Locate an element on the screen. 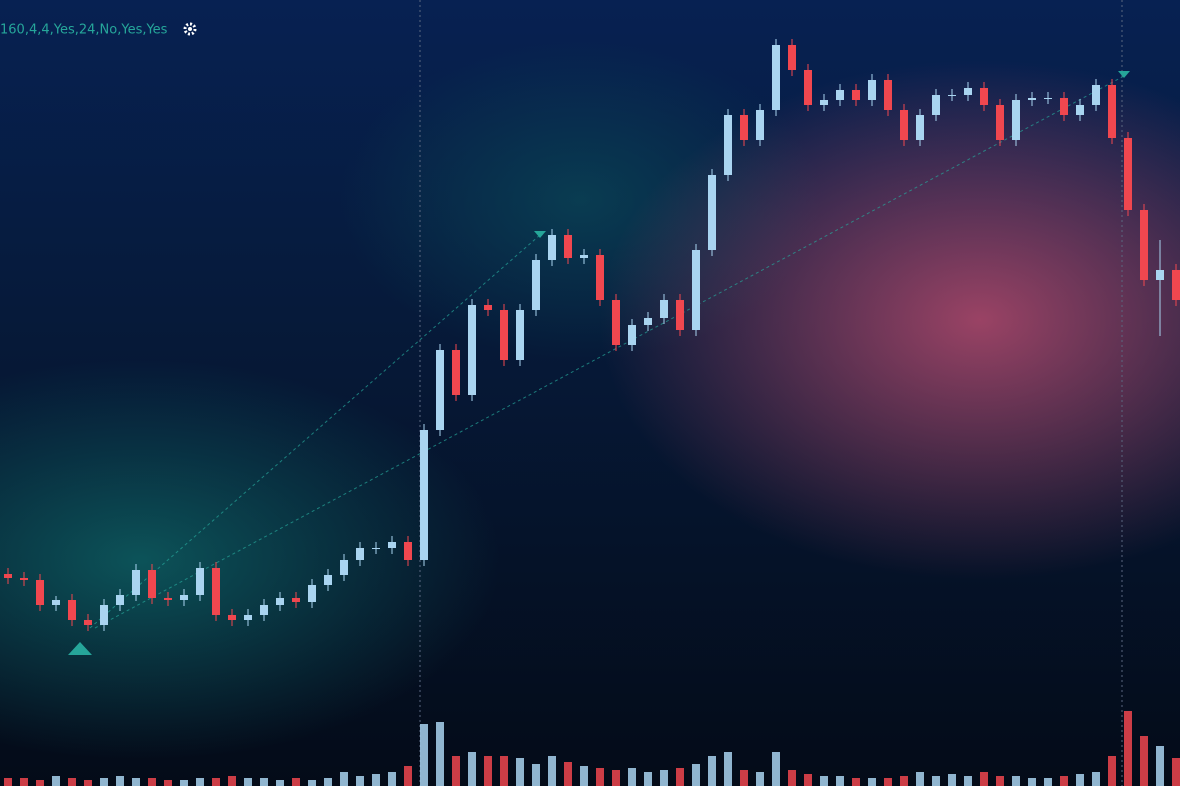 The width and height of the screenshot is (1180, 786). sell-signal is located at coordinates (1124, 74).